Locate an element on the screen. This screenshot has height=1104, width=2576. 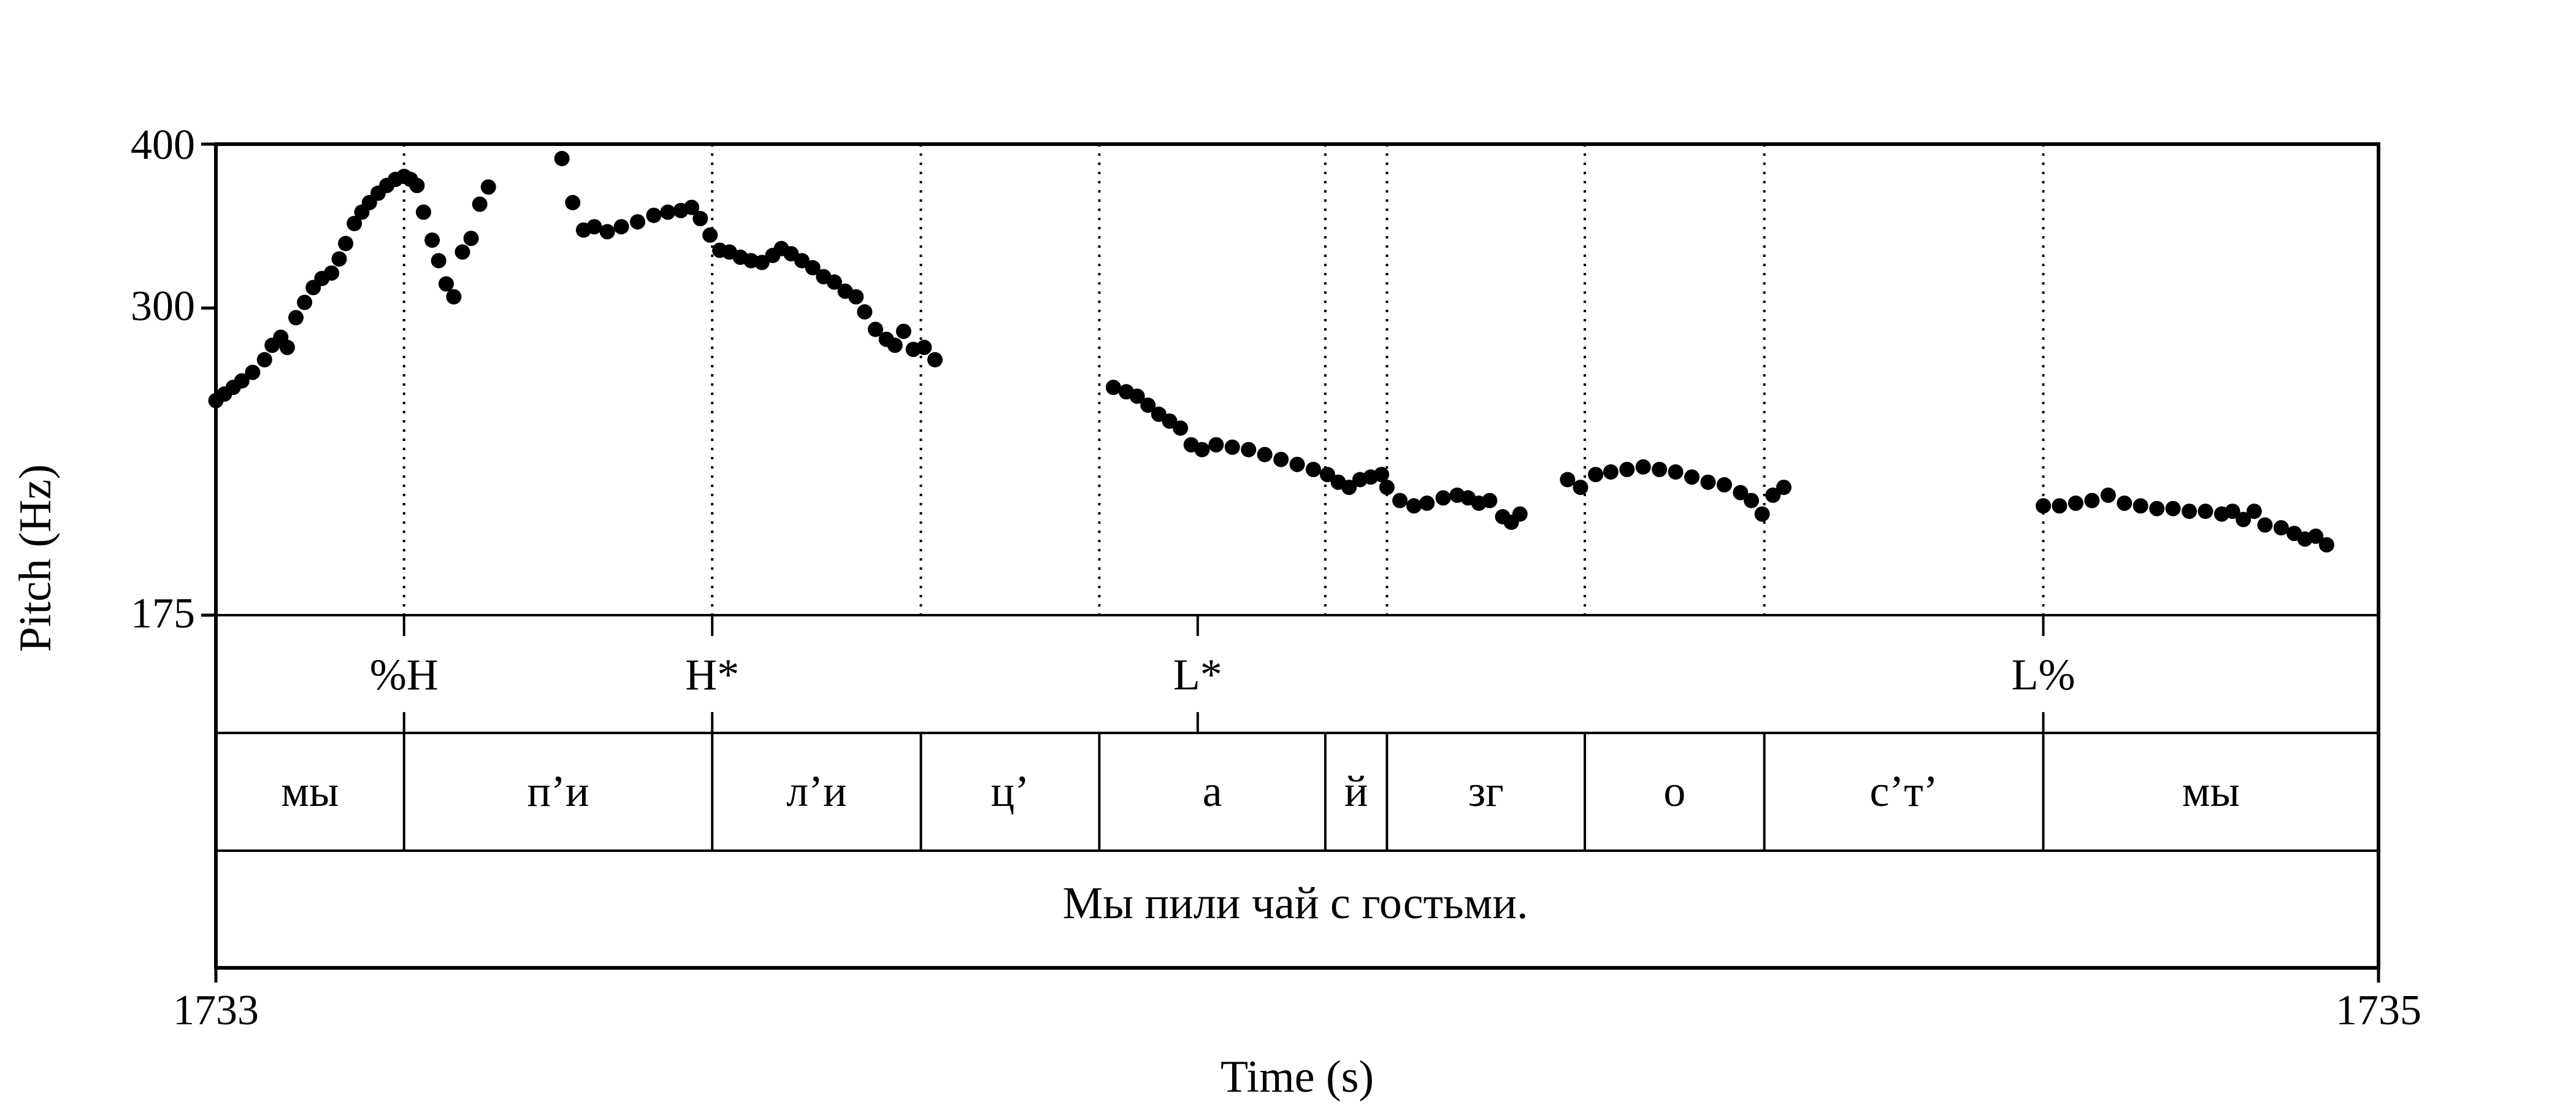
segment-label: зг is located at coordinates (1486, 791).